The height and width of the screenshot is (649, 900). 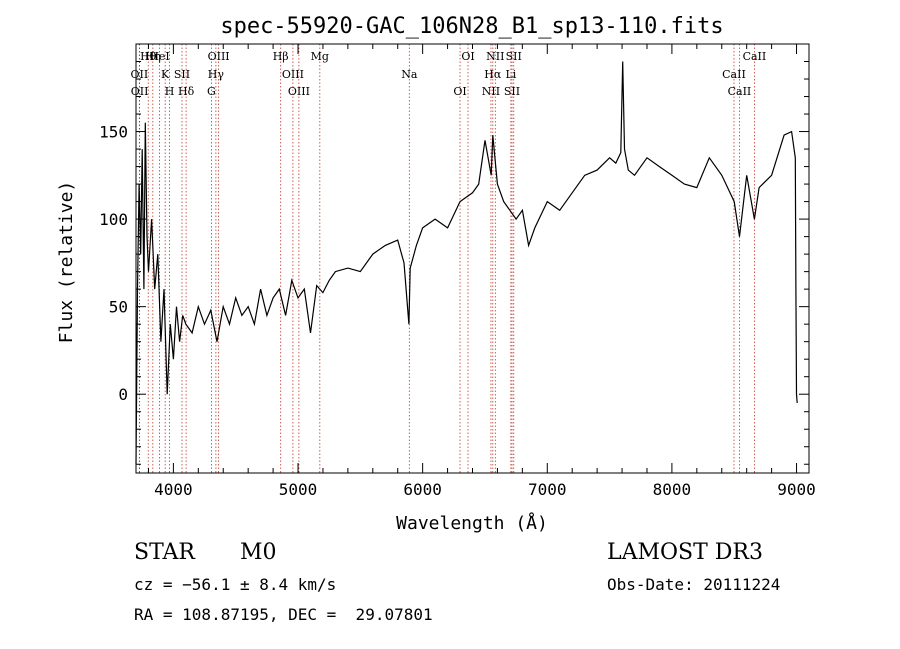 I want to click on chart-title: spec-55920-GAC_106N28_B1_sp13-110.fits, so click(x=471, y=26).